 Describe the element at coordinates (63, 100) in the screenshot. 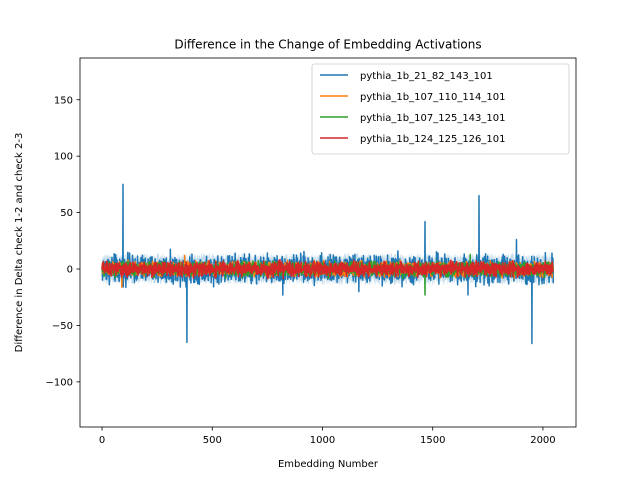

I see `y-tick-label: 150` at that location.